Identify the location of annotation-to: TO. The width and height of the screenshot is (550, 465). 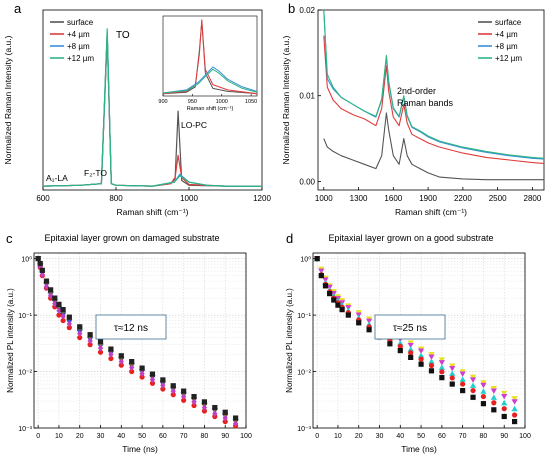
(123, 35).